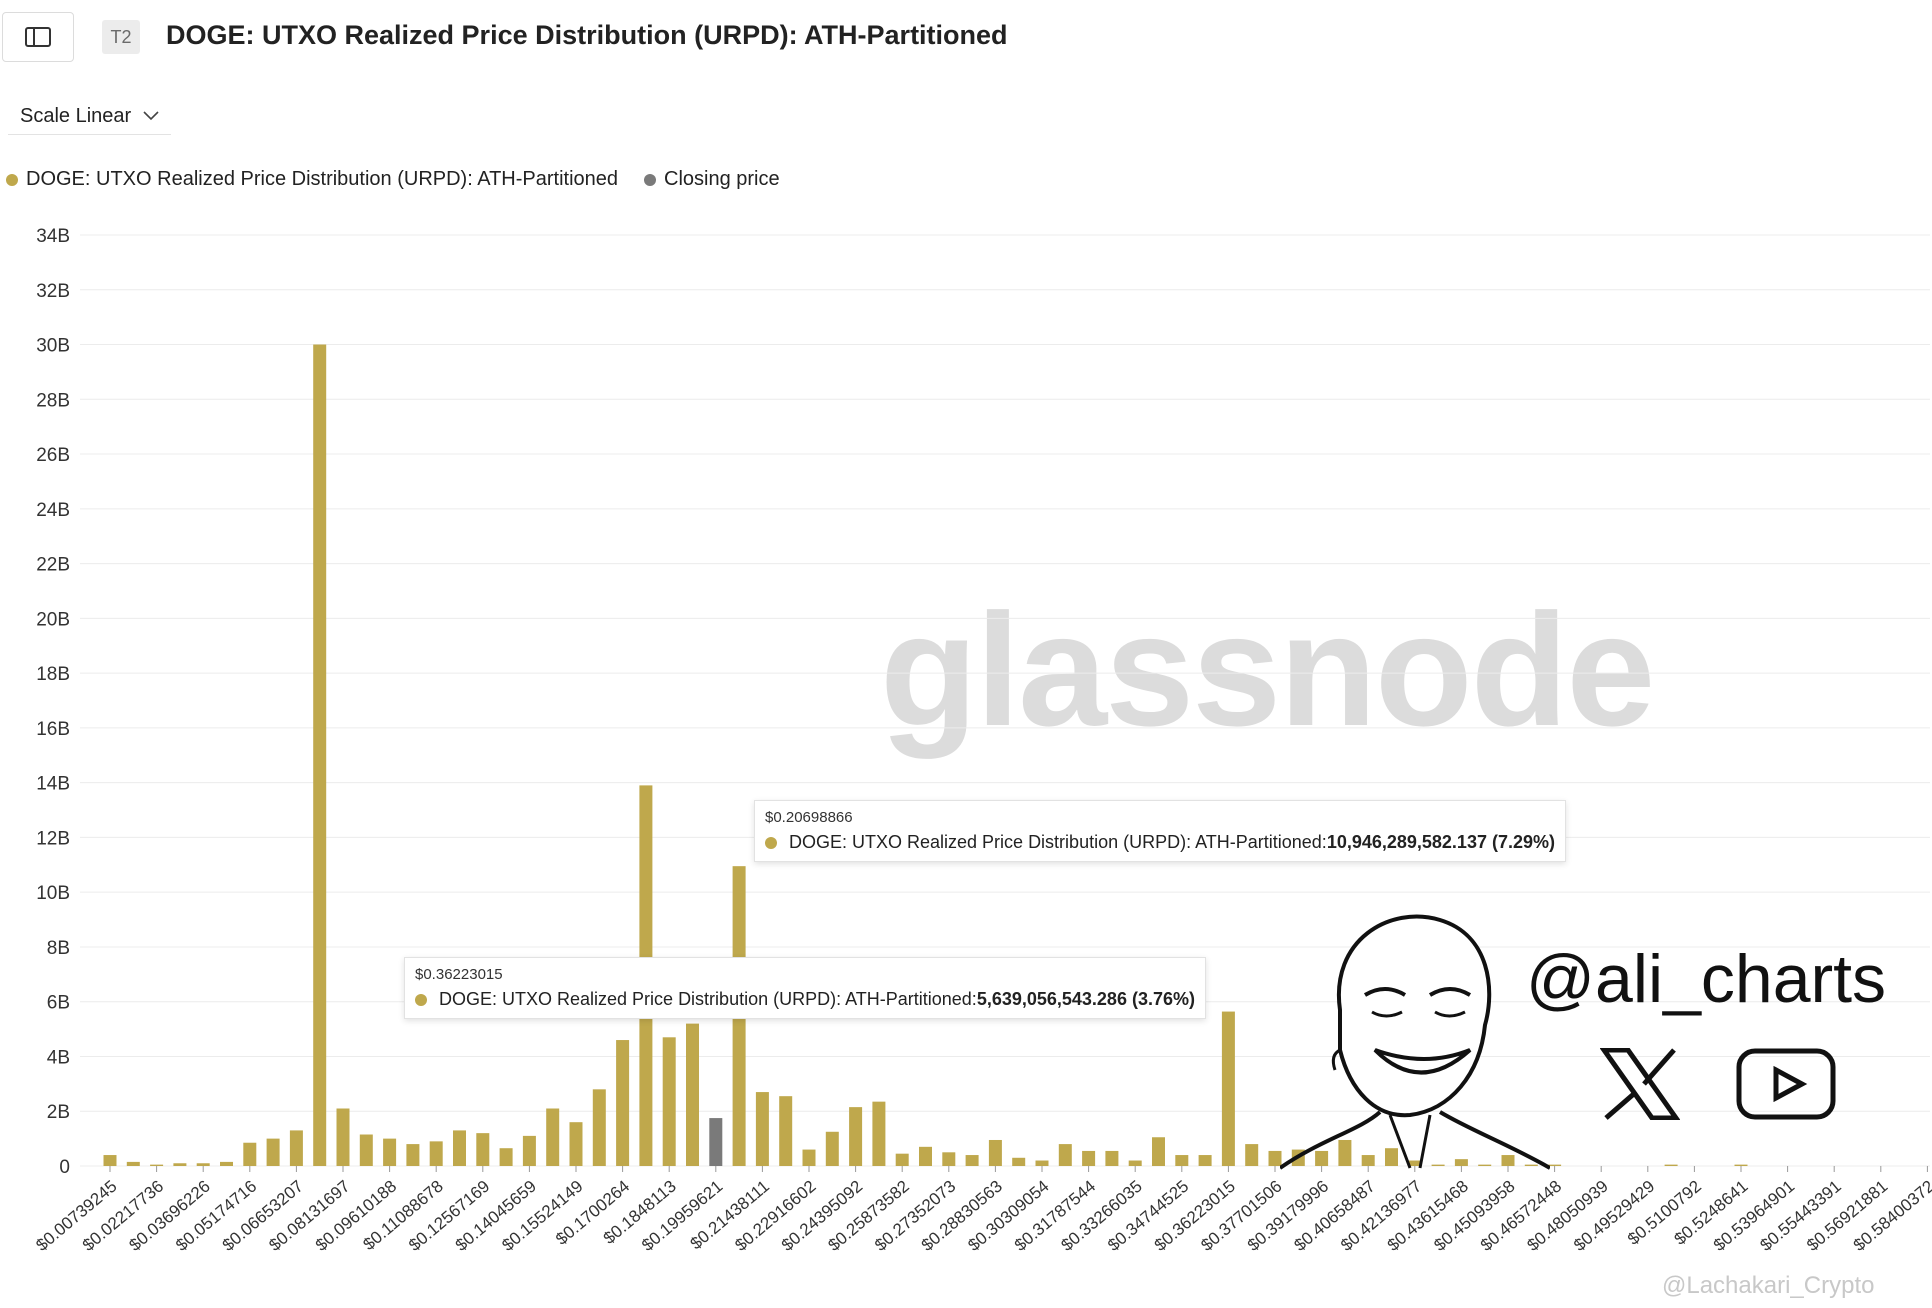  Describe the element at coordinates (58, 1112) in the screenshot. I see `y-tick-label: 2B` at that location.